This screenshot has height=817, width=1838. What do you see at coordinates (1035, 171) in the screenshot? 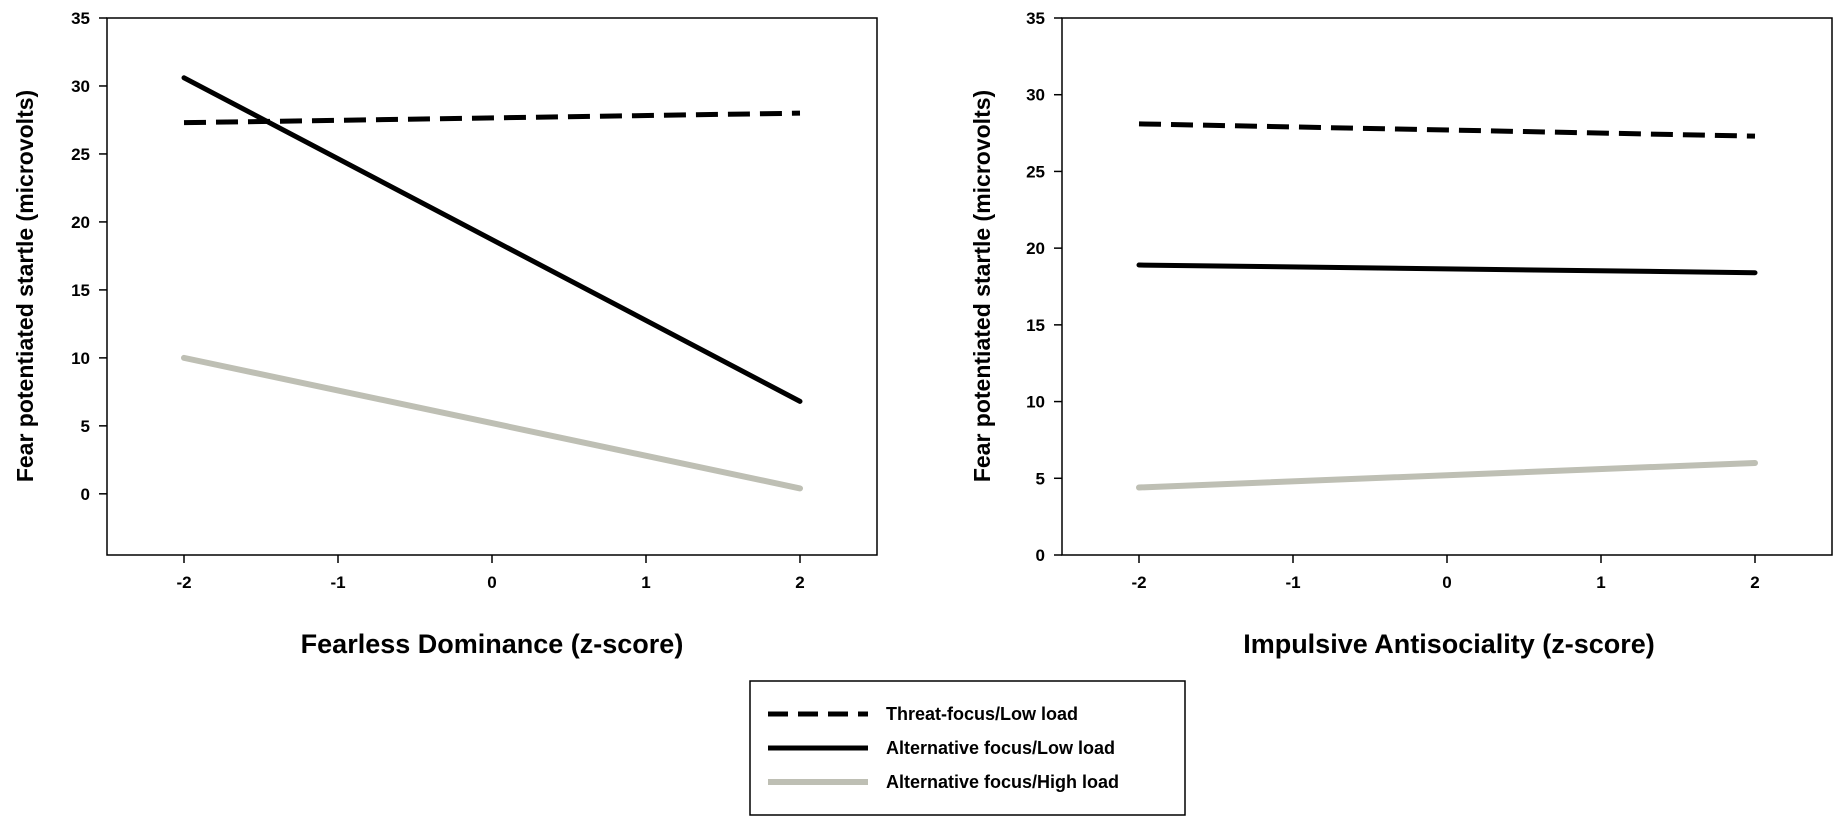
I see `right-y-tick-label: 25` at bounding box center [1035, 171].